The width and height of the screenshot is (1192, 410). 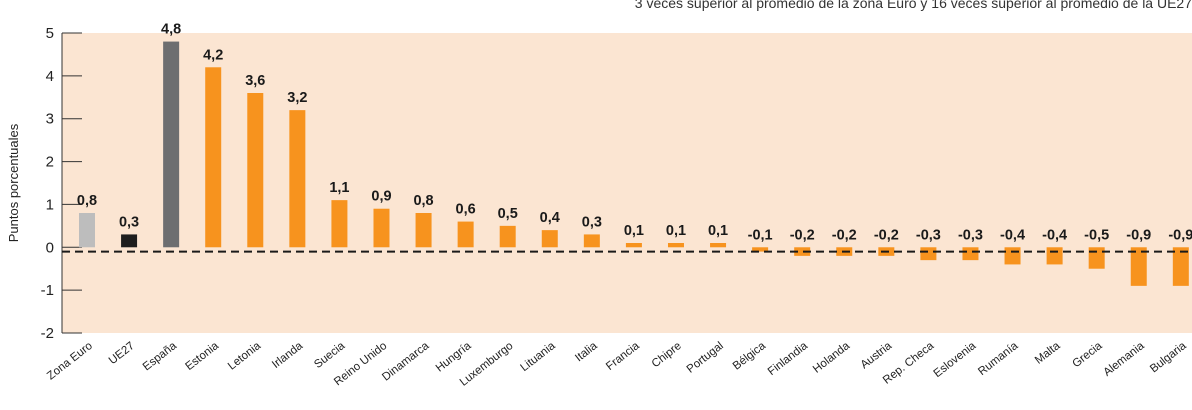 I want to click on x-category-label: España, so click(x=160, y=357).